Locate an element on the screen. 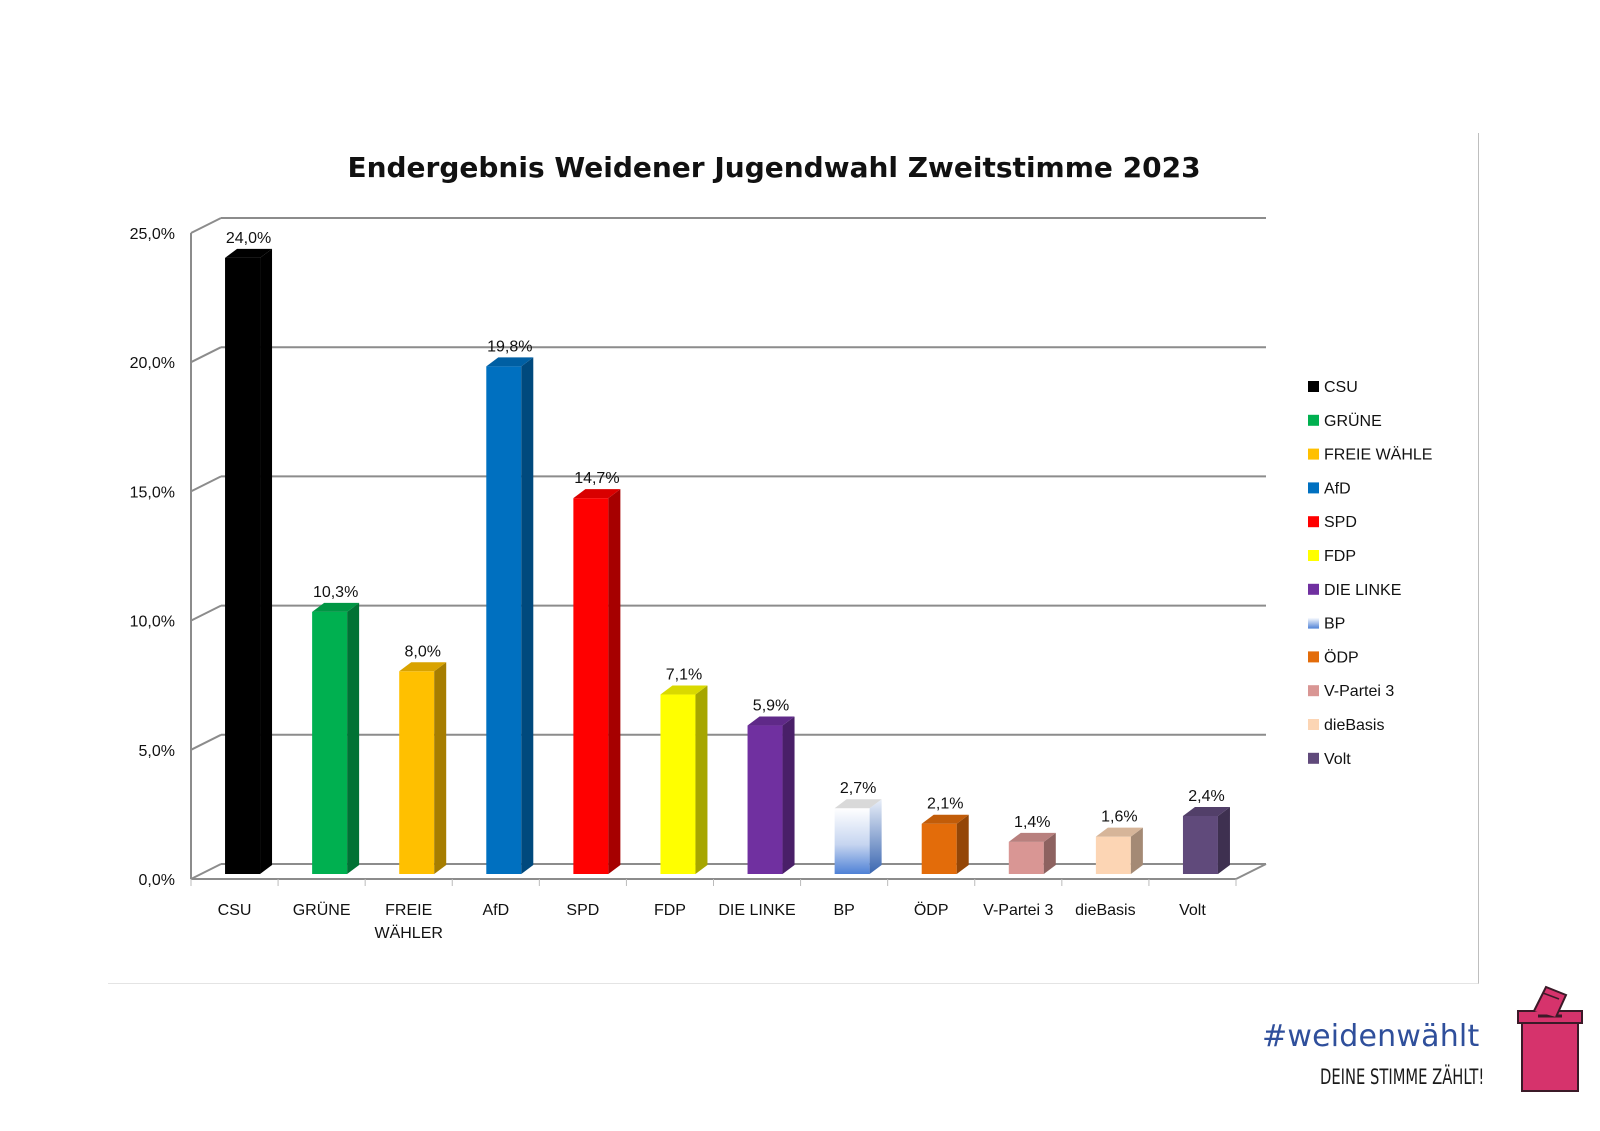 The width and height of the screenshot is (1600, 1131). data-label: 19,8% is located at coordinates (509, 346).